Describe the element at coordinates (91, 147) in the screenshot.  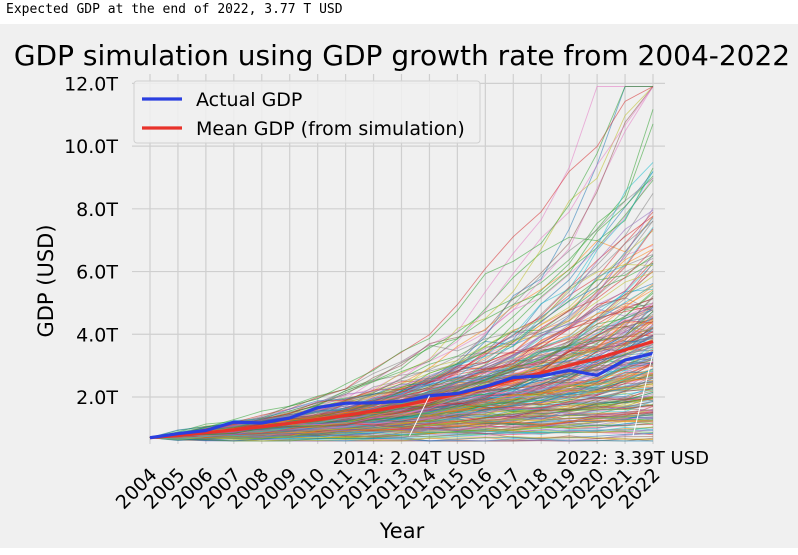
I see `y-tick-label: 10.0T` at that location.